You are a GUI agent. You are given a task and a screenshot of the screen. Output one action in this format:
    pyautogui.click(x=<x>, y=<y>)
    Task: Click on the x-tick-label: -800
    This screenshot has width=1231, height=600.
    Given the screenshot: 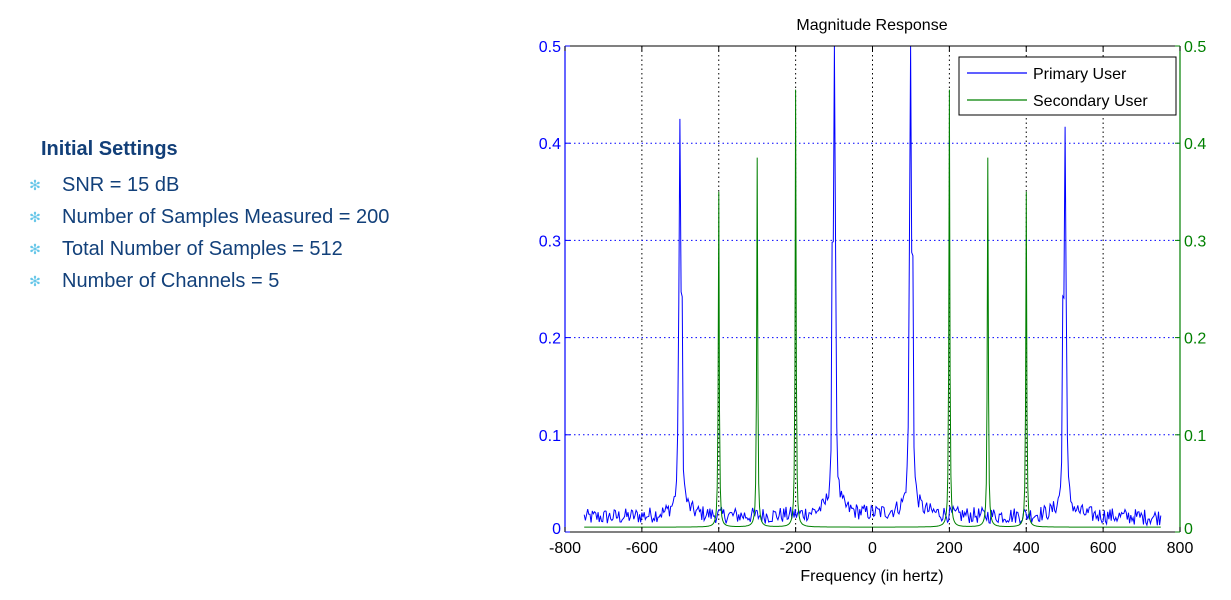 What is the action you would take?
    pyautogui.click(x=565, y=548)
    